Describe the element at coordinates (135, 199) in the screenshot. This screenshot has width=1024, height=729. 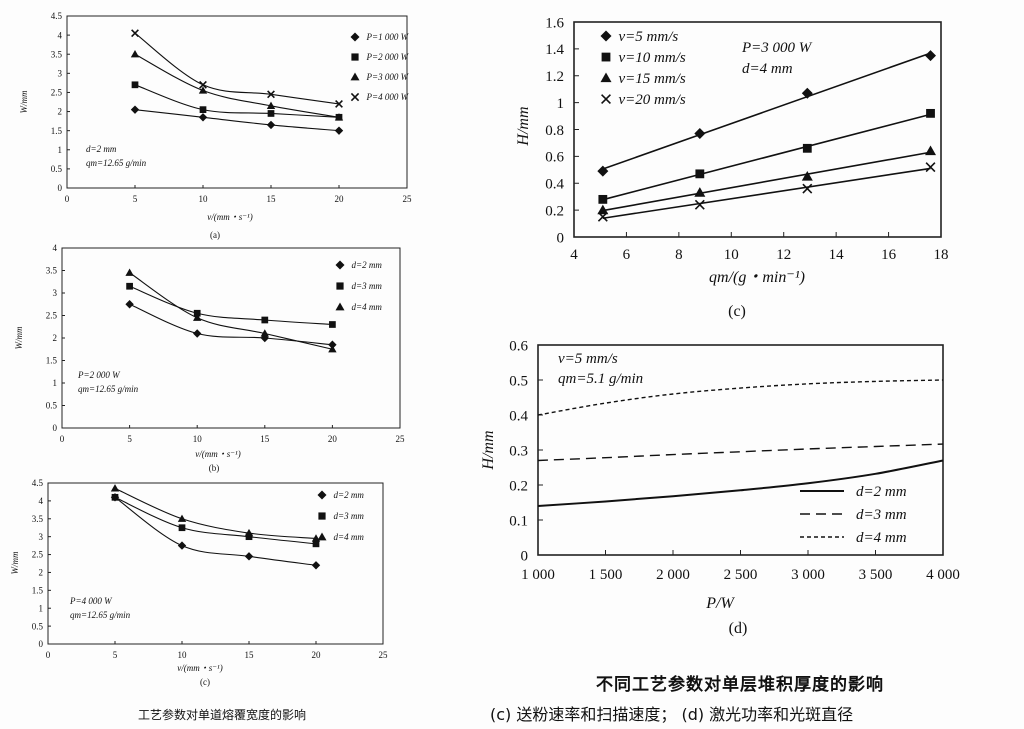
I see `x-tick-label: 5` at that location.